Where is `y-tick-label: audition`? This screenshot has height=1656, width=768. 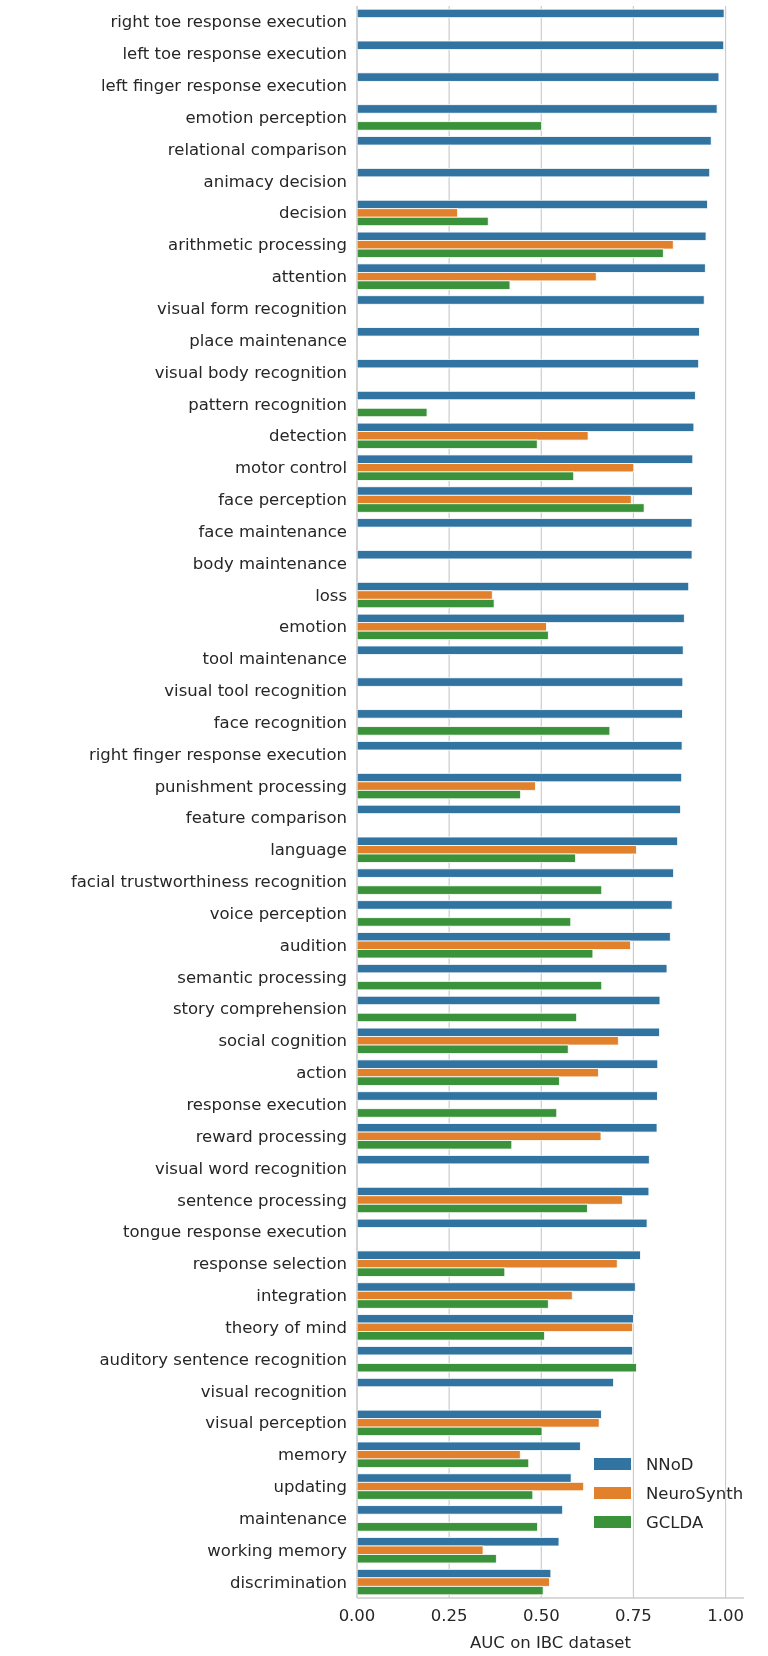
y-tick-label: audition is located at coordinates (313, 945).